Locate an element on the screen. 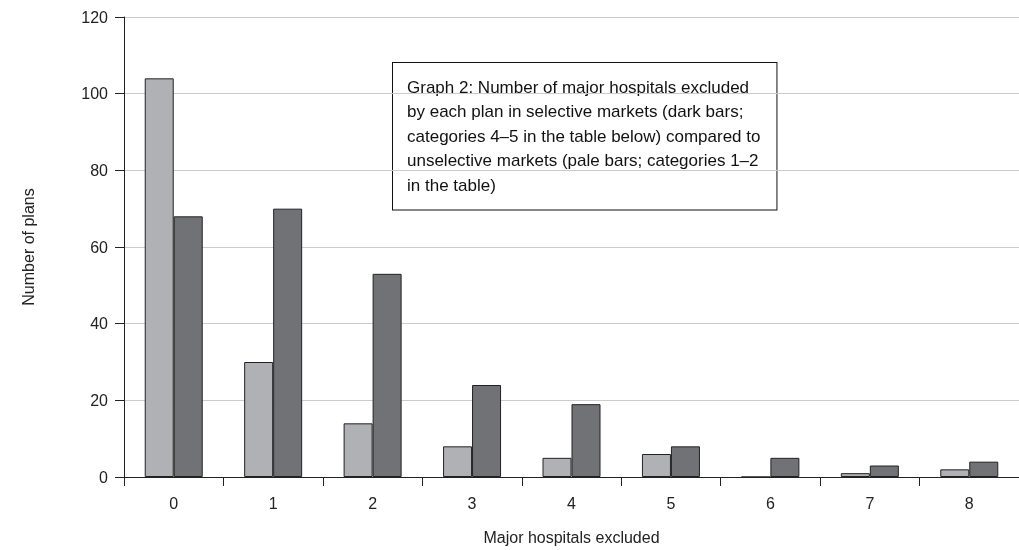 This screenshot has width=1019, height=550. y-tick-label: 80 is located at coordinates (99, 170).